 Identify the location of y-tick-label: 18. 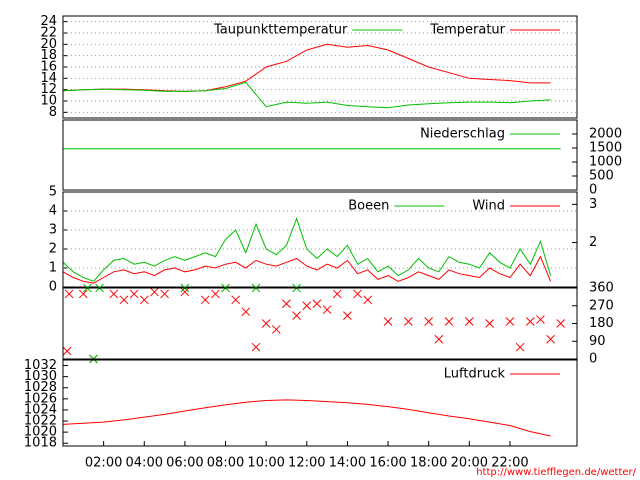
(48, 55).